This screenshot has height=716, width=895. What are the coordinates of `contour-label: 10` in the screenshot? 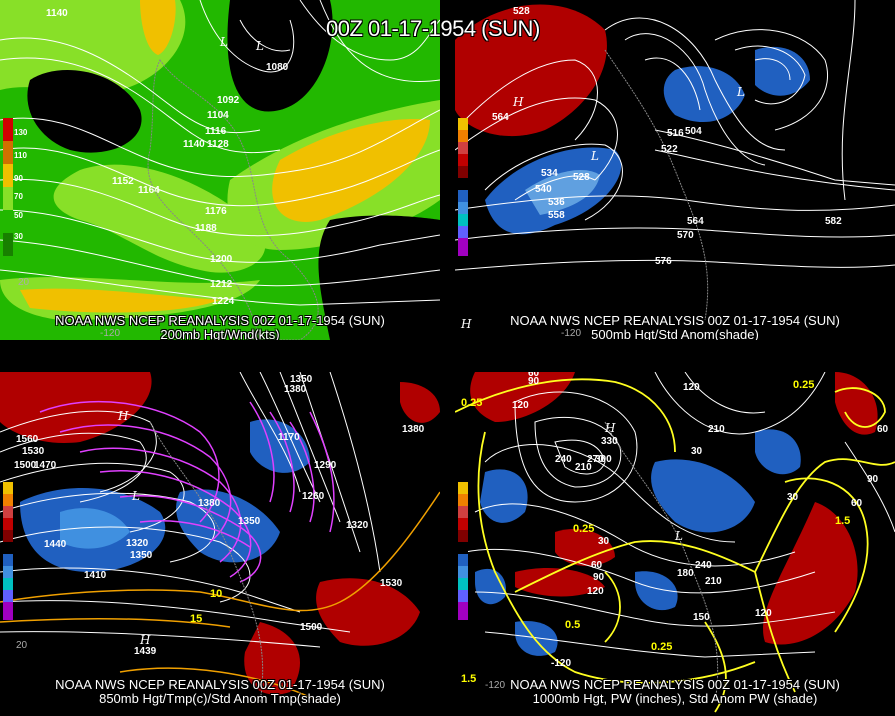 It's located at (216, 594).